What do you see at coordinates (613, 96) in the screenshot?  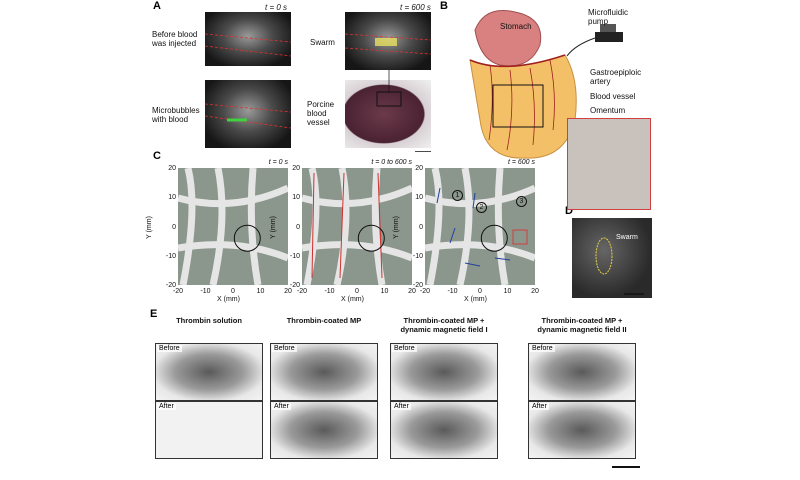 I see `callout: Blood vessel` at bounding box center [613, 96].